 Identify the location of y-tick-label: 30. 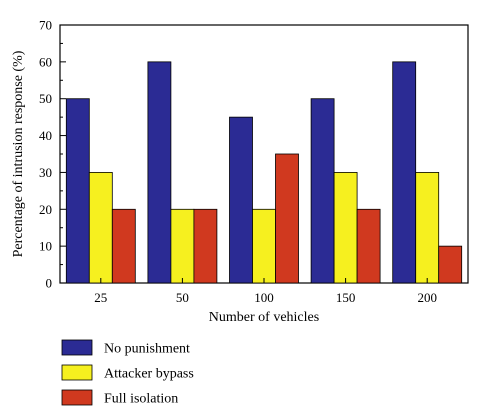
(45, 172).